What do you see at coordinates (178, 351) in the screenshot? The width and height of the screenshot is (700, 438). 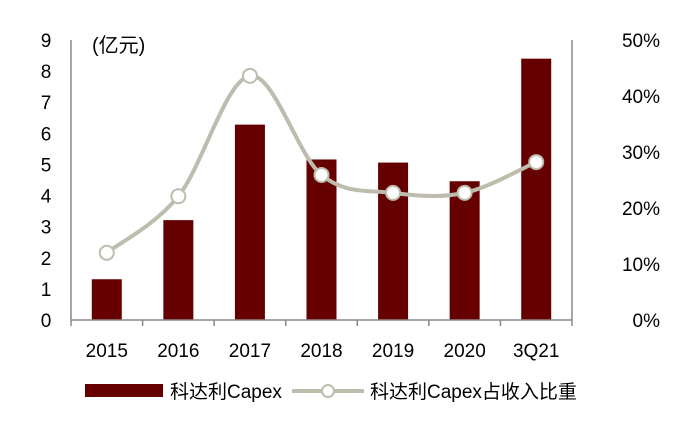 I see `x-tick-label: 2016` at bounding box center [178, 351].